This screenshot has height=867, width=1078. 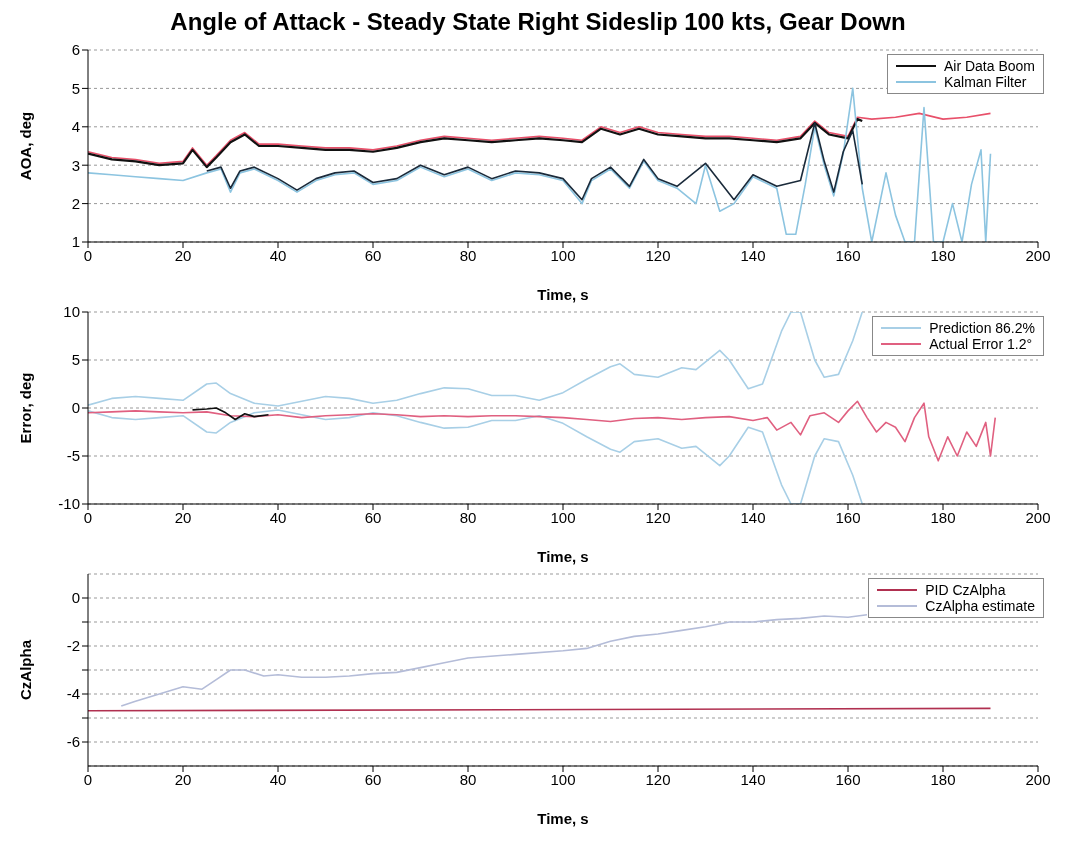 What do you see at coordinates (75, 165) in the screenshot?
I see `y-tick-label: 3` at bounding box center [75, 165].